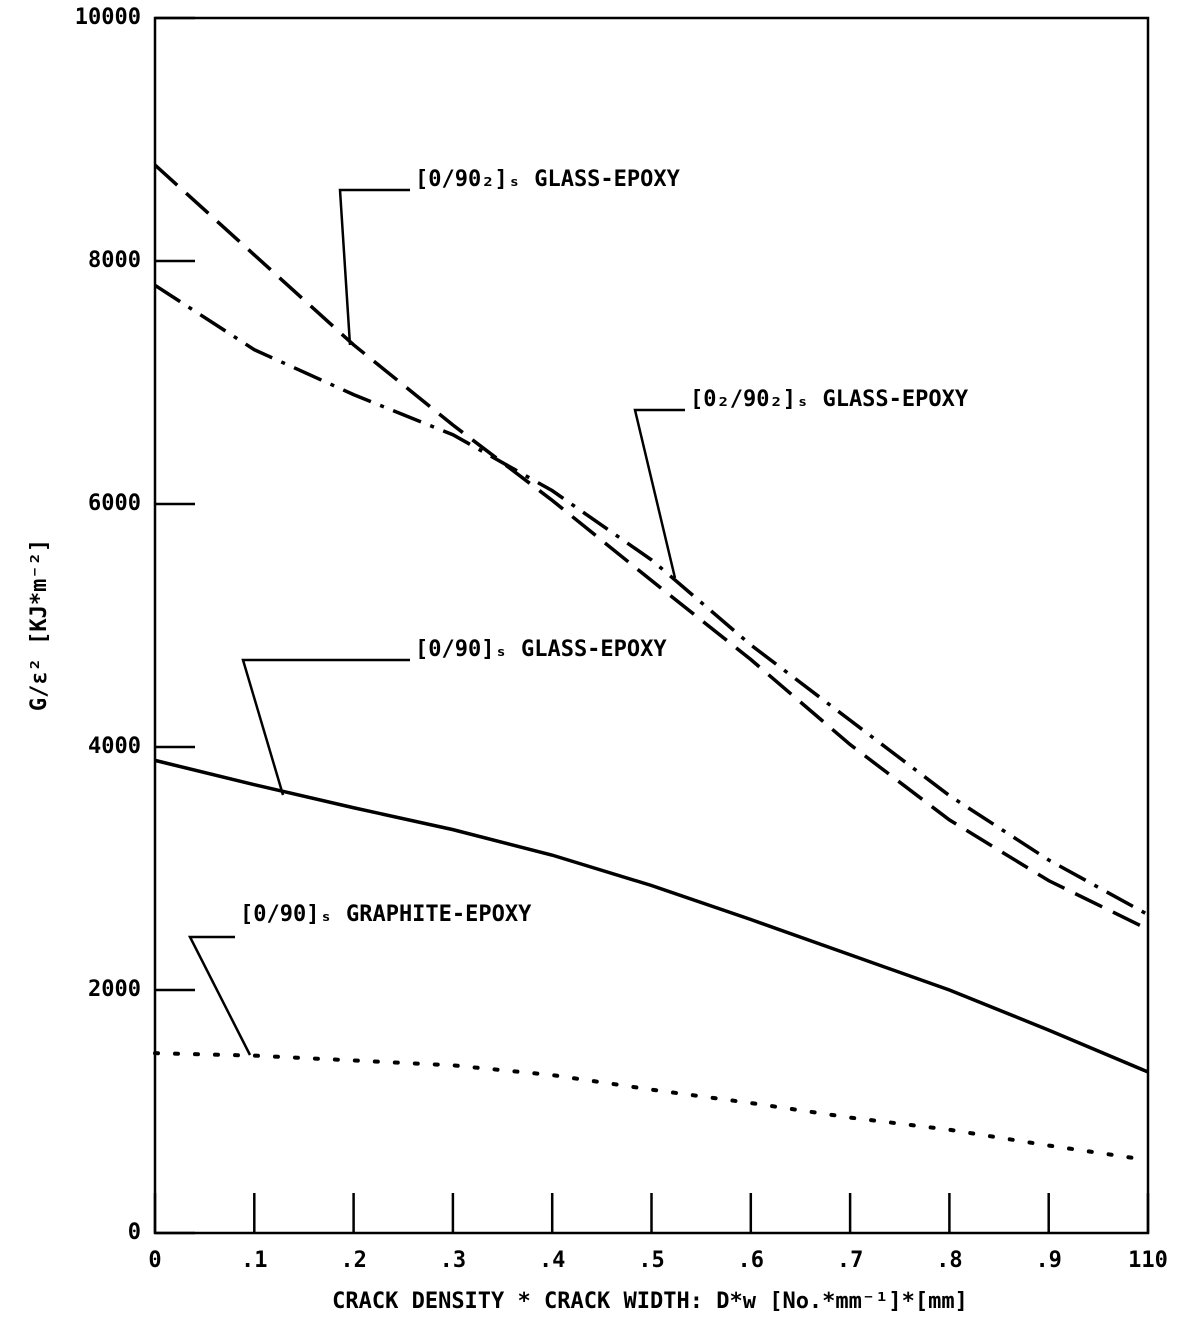 This screenshot has height=1323, width=1180. I want to click on y-tick-label: 0, so click(134, 1232).